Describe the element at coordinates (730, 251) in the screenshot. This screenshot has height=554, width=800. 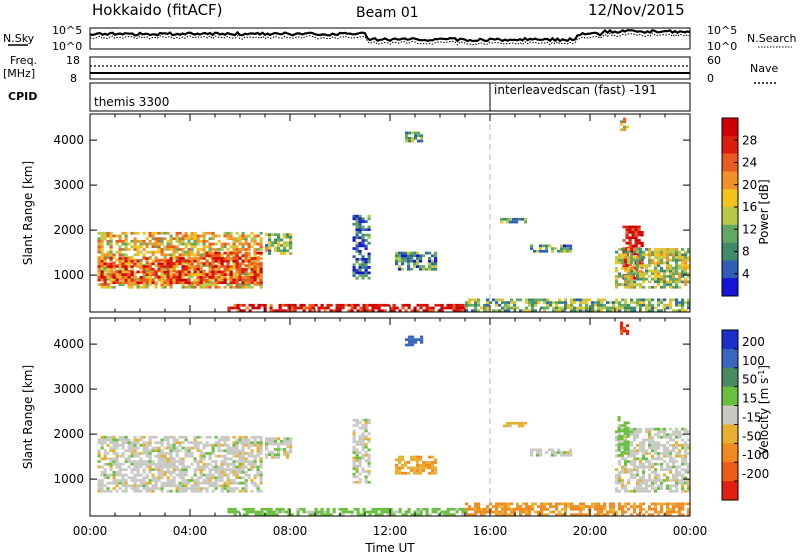
I see `power-colorbar-swatch` at that location.